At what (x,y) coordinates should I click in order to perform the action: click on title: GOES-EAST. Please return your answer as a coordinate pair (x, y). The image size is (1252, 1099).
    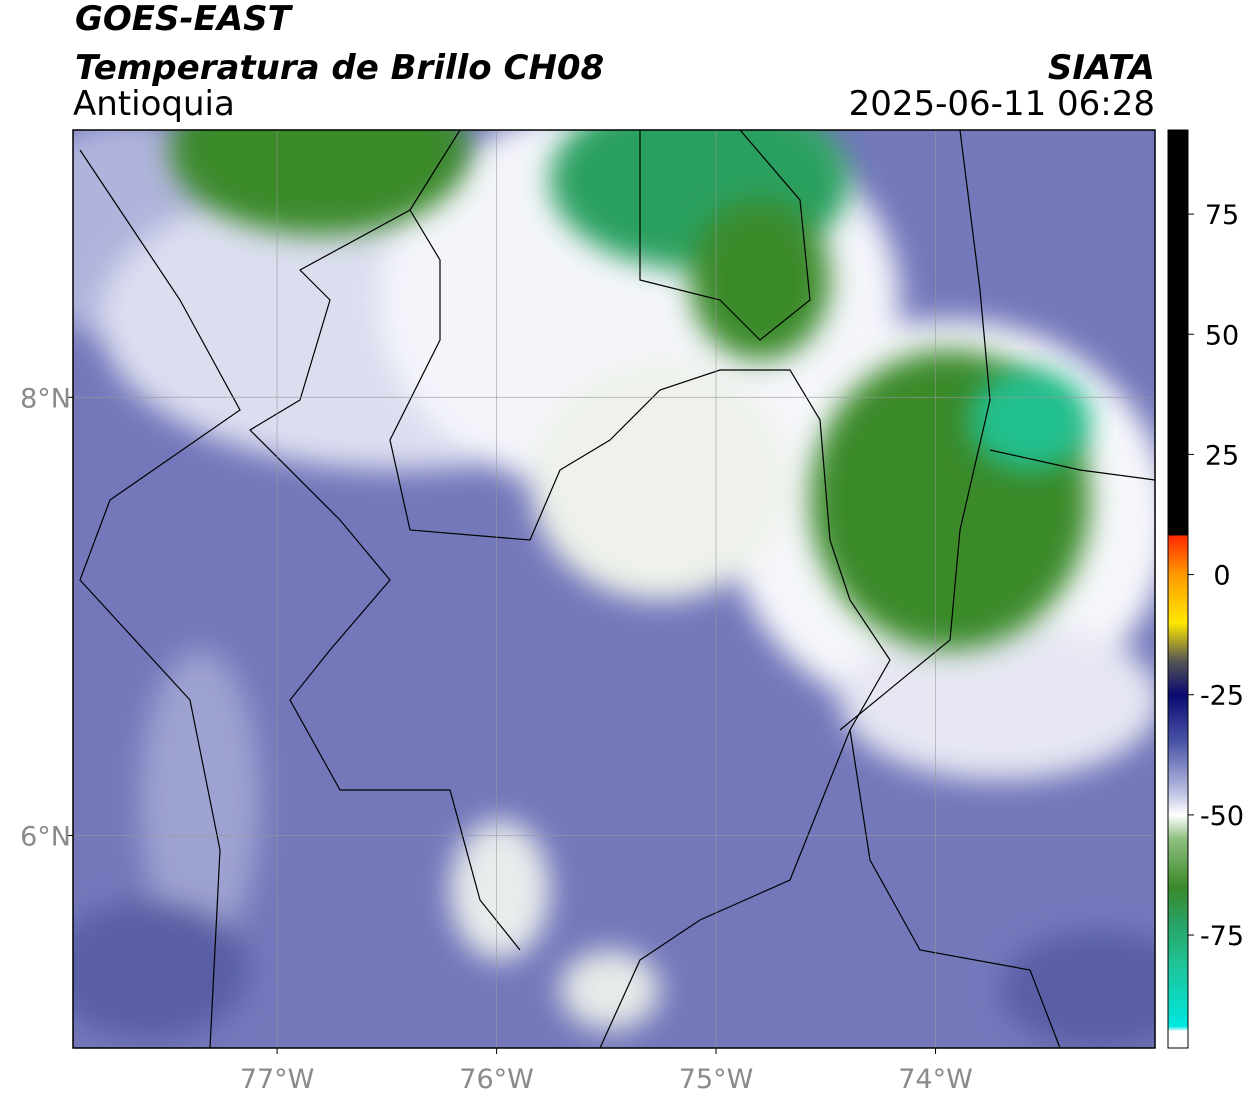
    Looking at the image, I should click on (184, 19).